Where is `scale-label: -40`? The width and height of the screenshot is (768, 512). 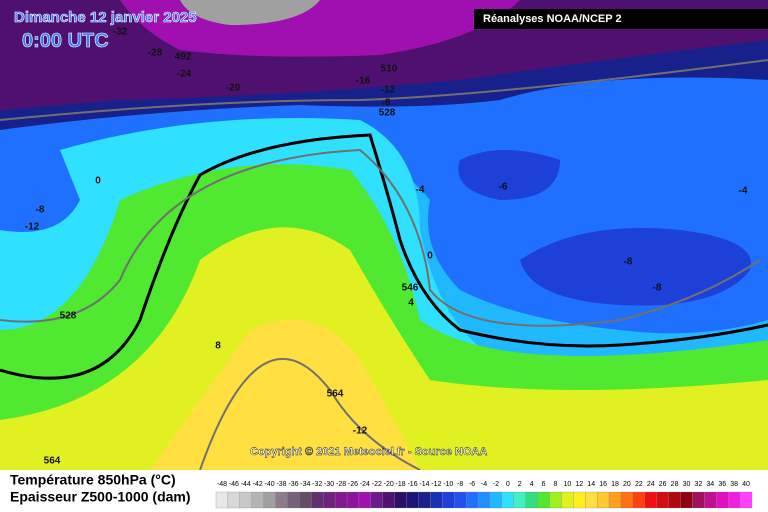 scale-label: -40 is located at coordinates (270, 484).